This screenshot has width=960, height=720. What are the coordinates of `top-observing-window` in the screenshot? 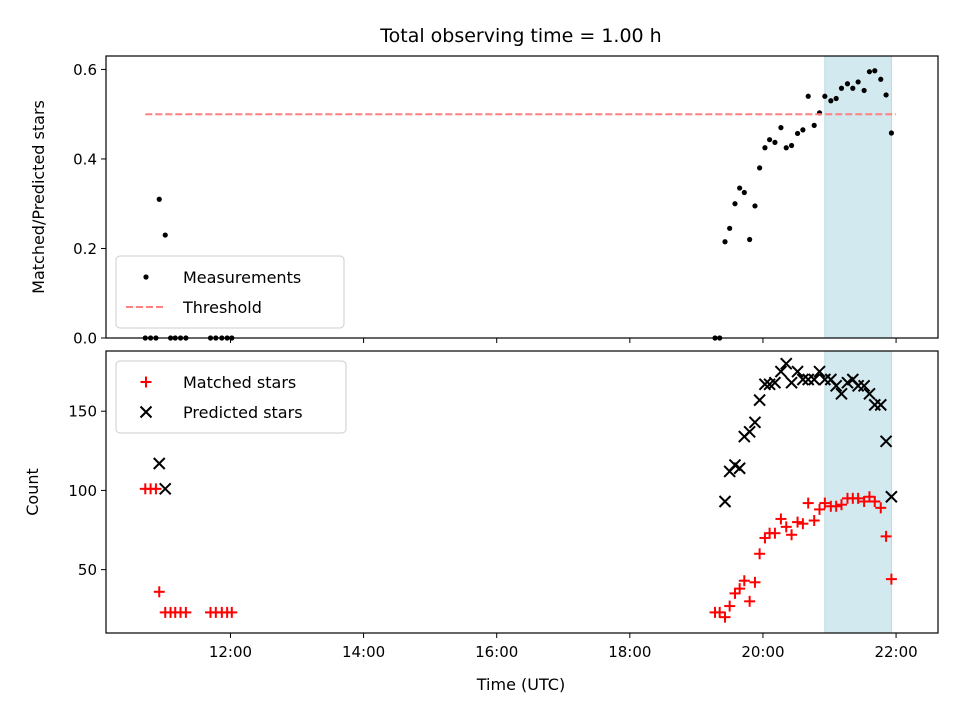 It's located at (858, 197).